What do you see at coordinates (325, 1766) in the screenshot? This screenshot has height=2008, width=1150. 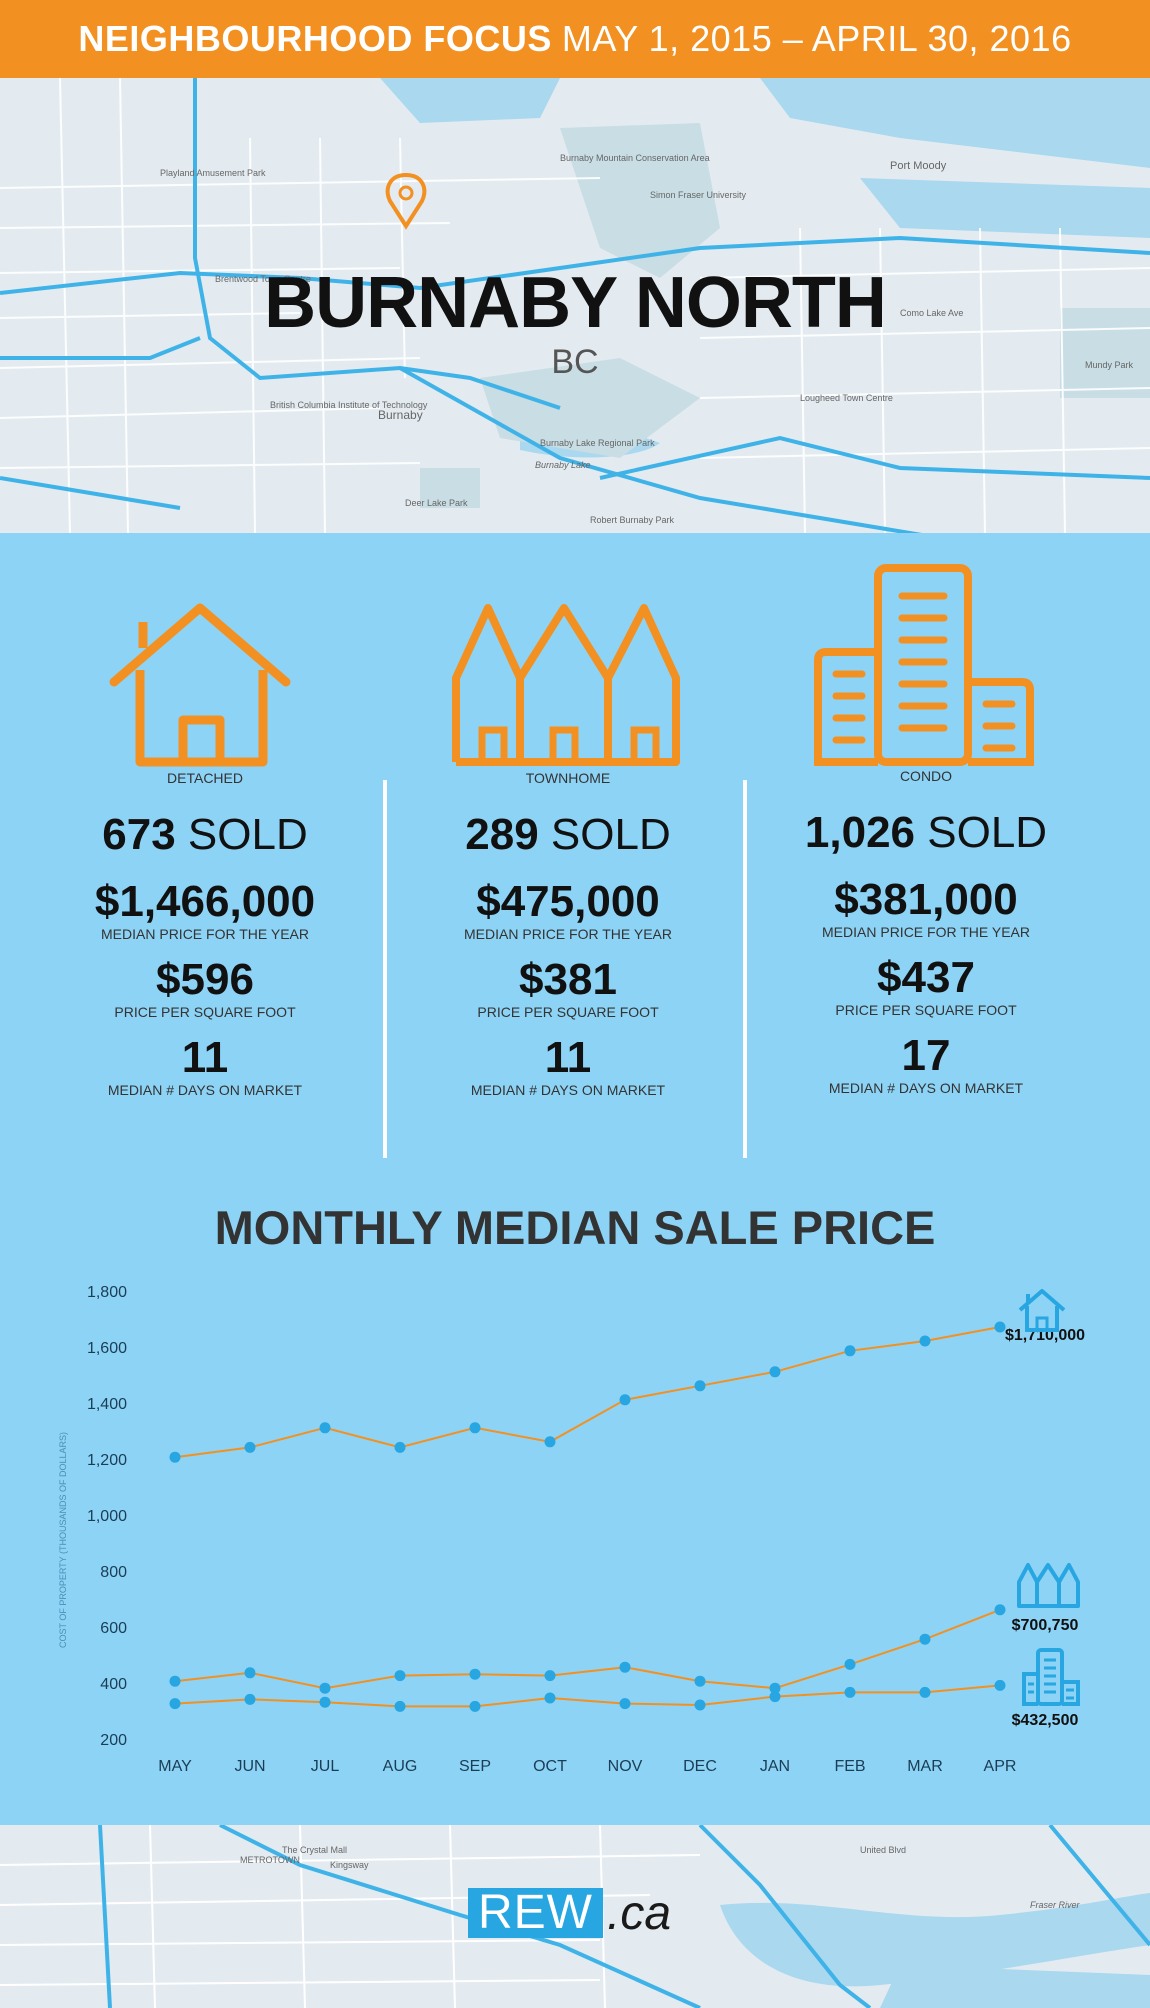 I see `x-tick-label: JUL` at bounding box center [325, 1766].